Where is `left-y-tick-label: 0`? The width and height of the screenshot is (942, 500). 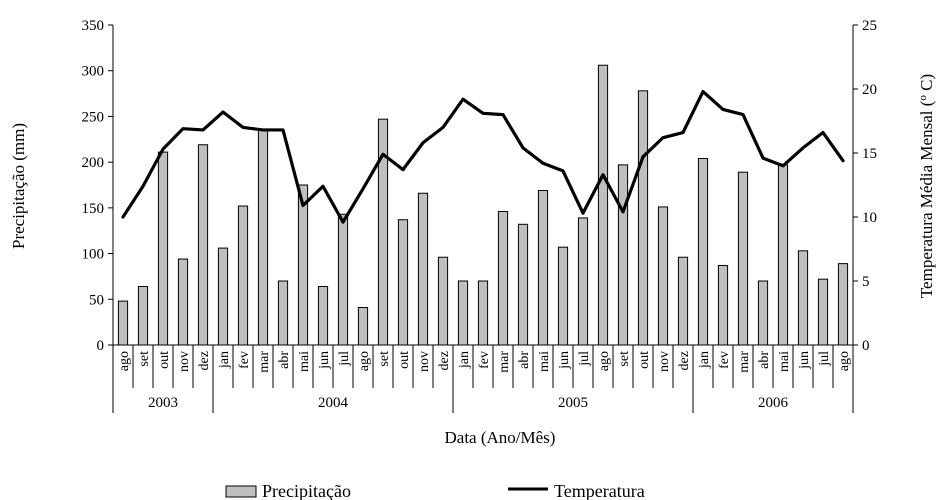 left-y-tick-label: 0 is located at coordinates (101, 346).